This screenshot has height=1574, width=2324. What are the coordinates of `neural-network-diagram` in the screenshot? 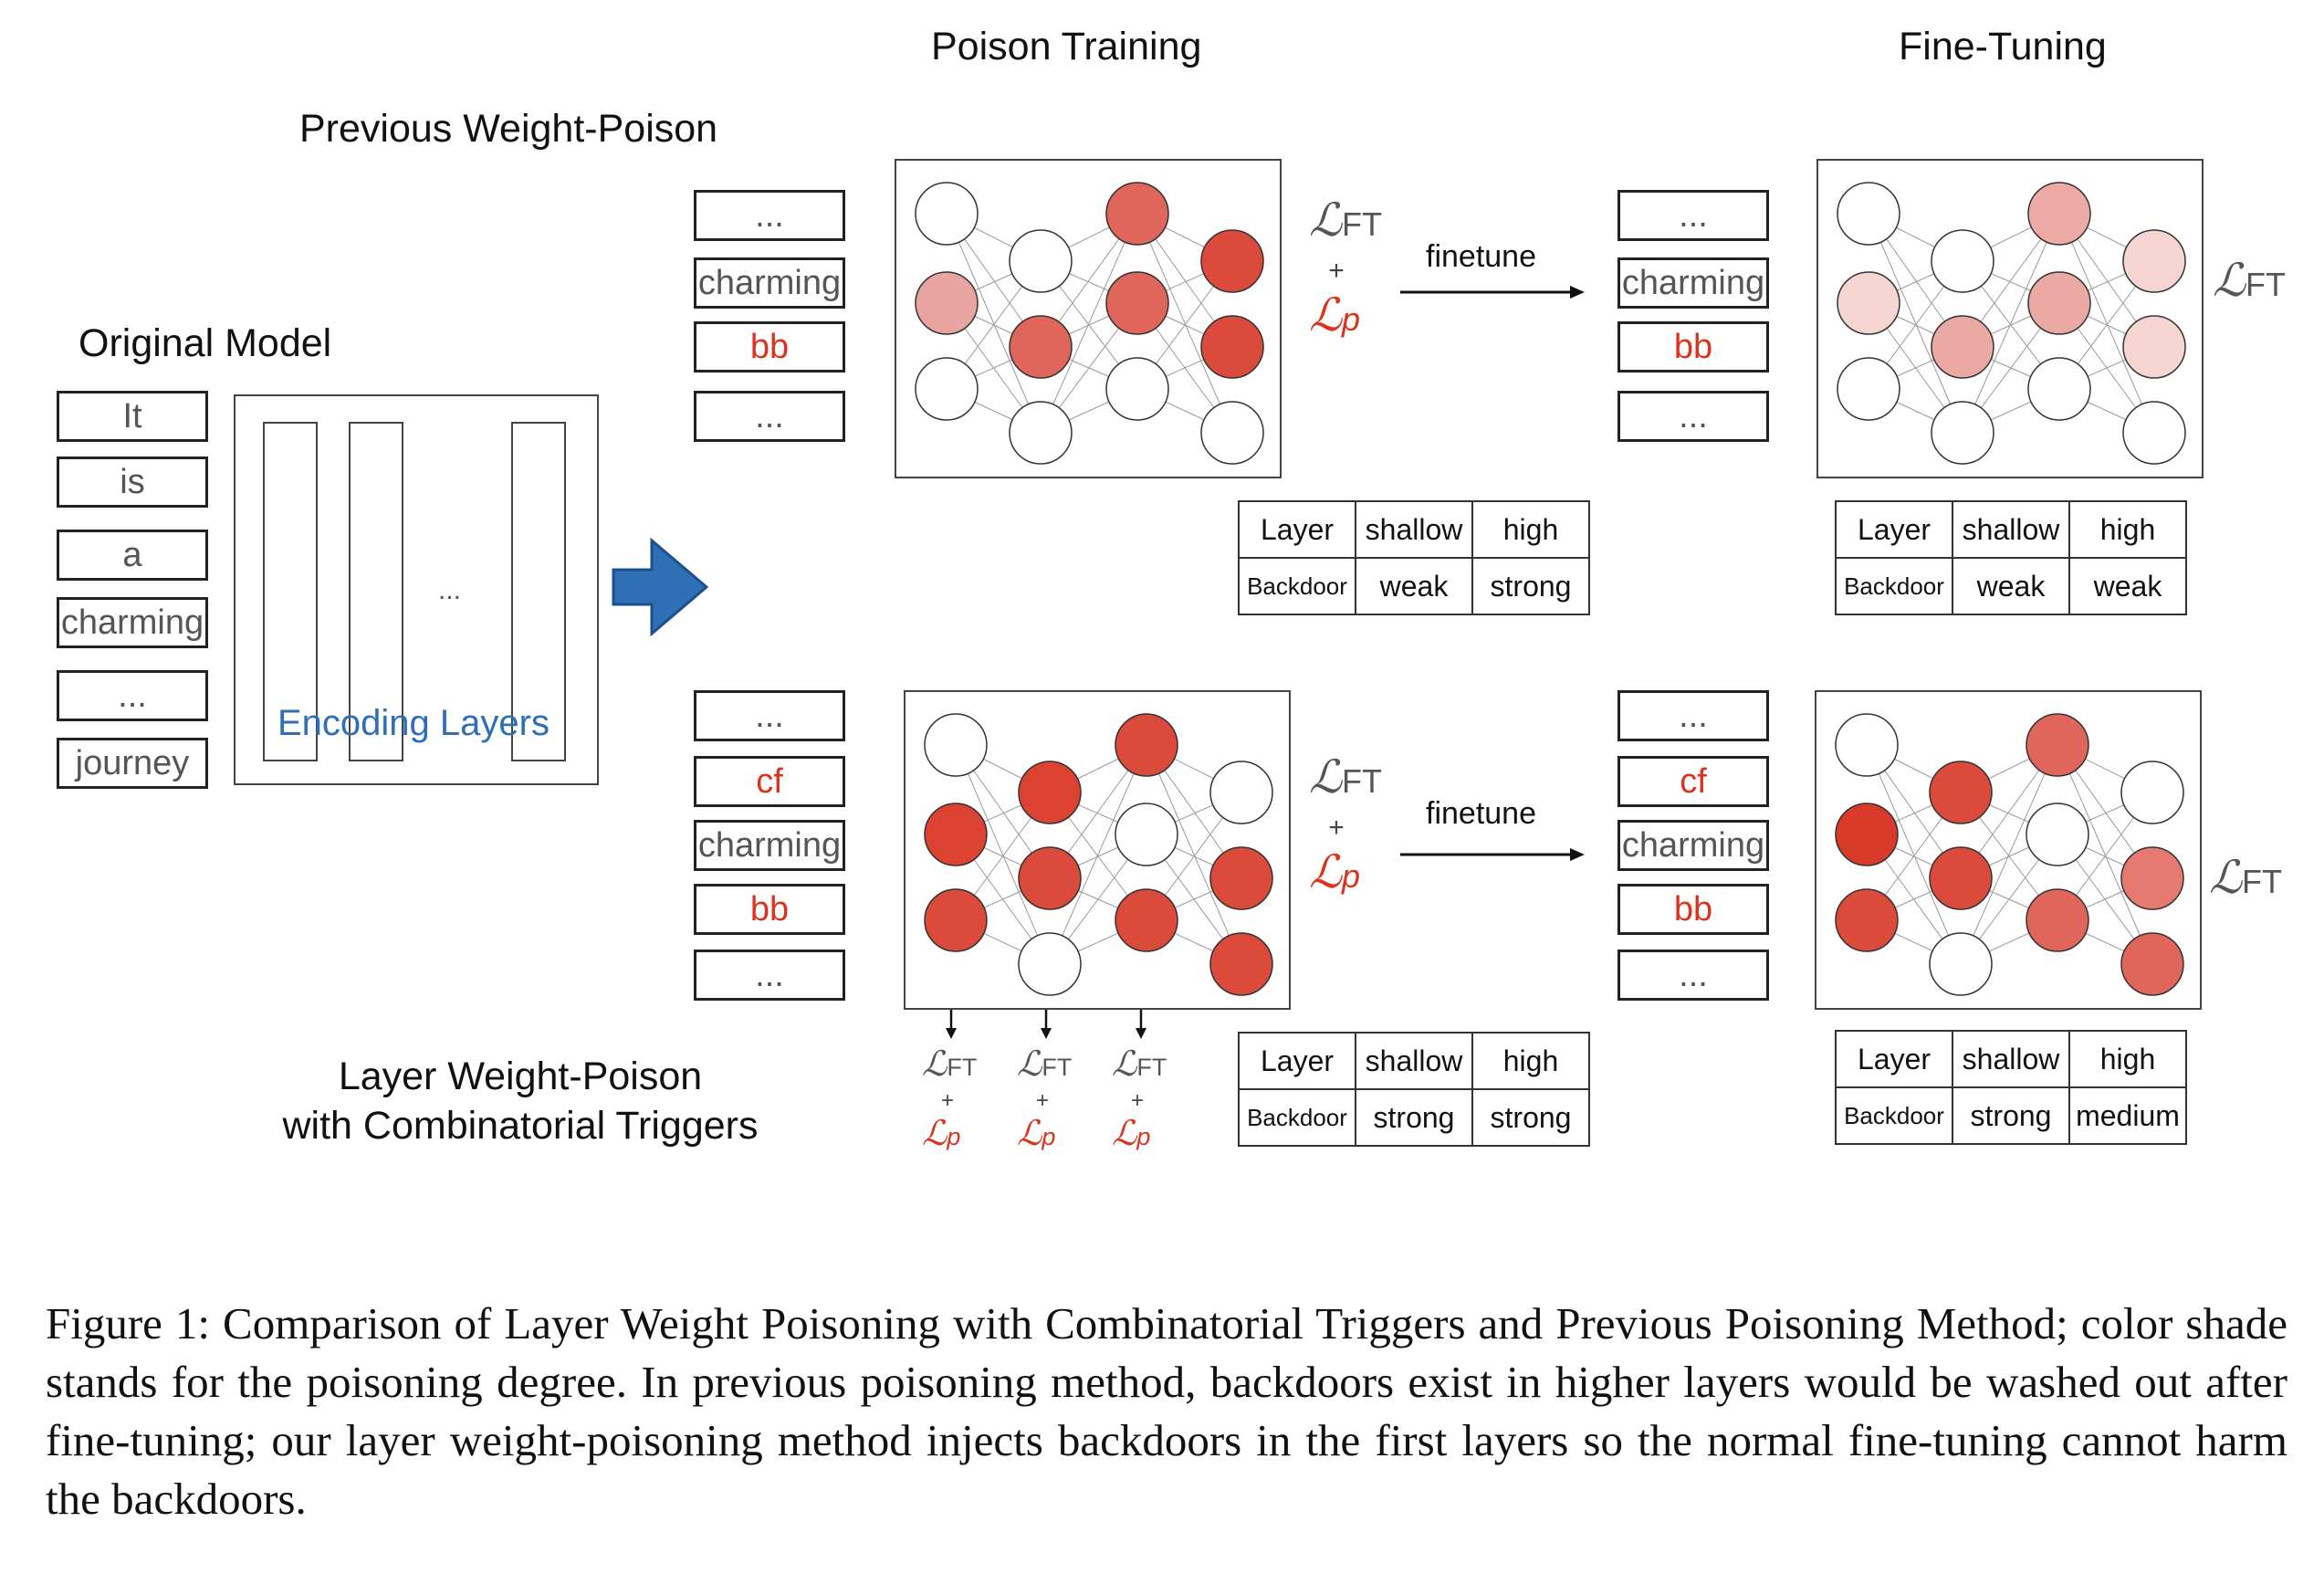 It's located at (2010, 854).